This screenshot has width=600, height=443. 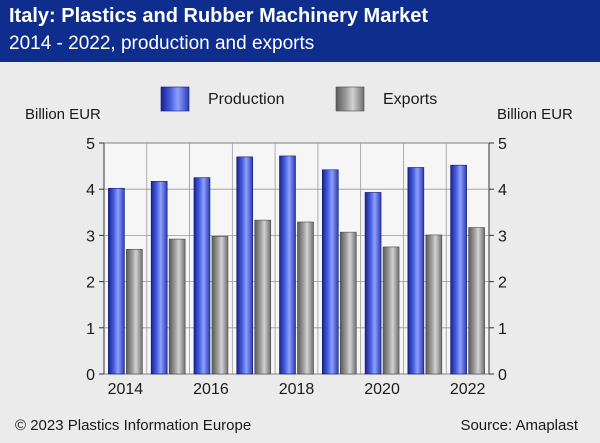 What do you see at coordinates (373, 283) in the screenshot?
I see `production-bar-2020` at bounding box center [373, 283].